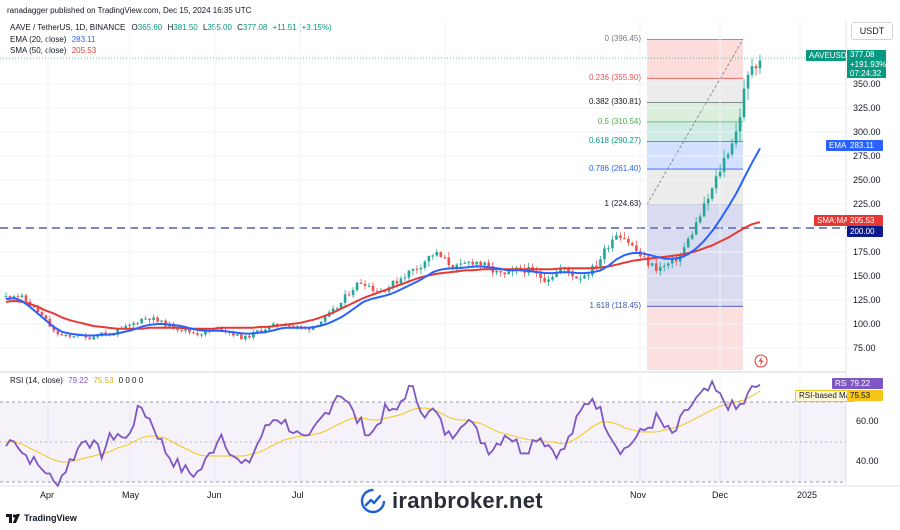 This screenshot has width=900, height=530. I want to click on sma-tag: SMA:MA, so click(833, 220).